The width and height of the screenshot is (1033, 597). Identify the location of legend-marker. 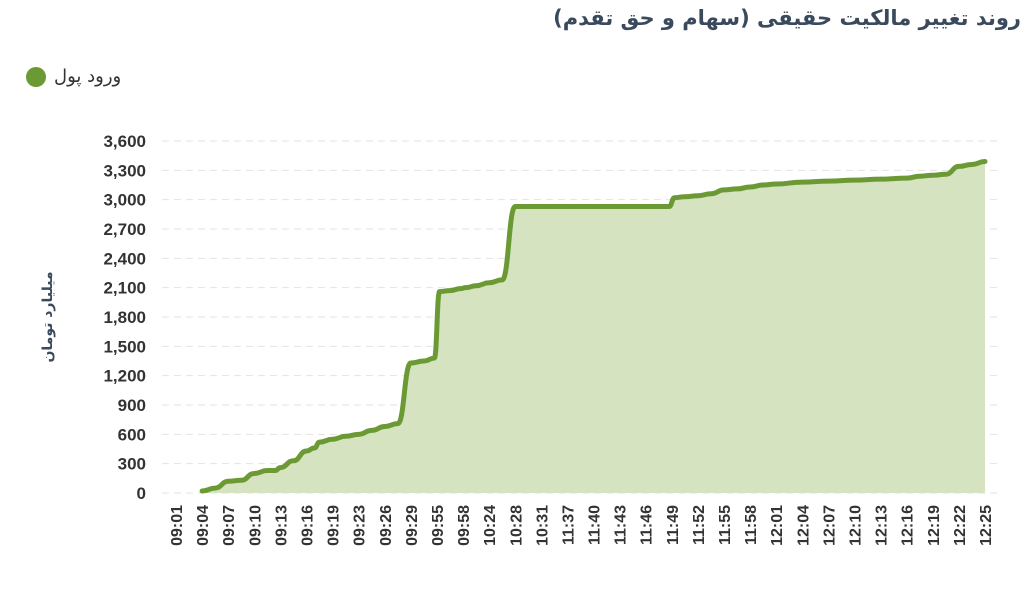
(36, 76).